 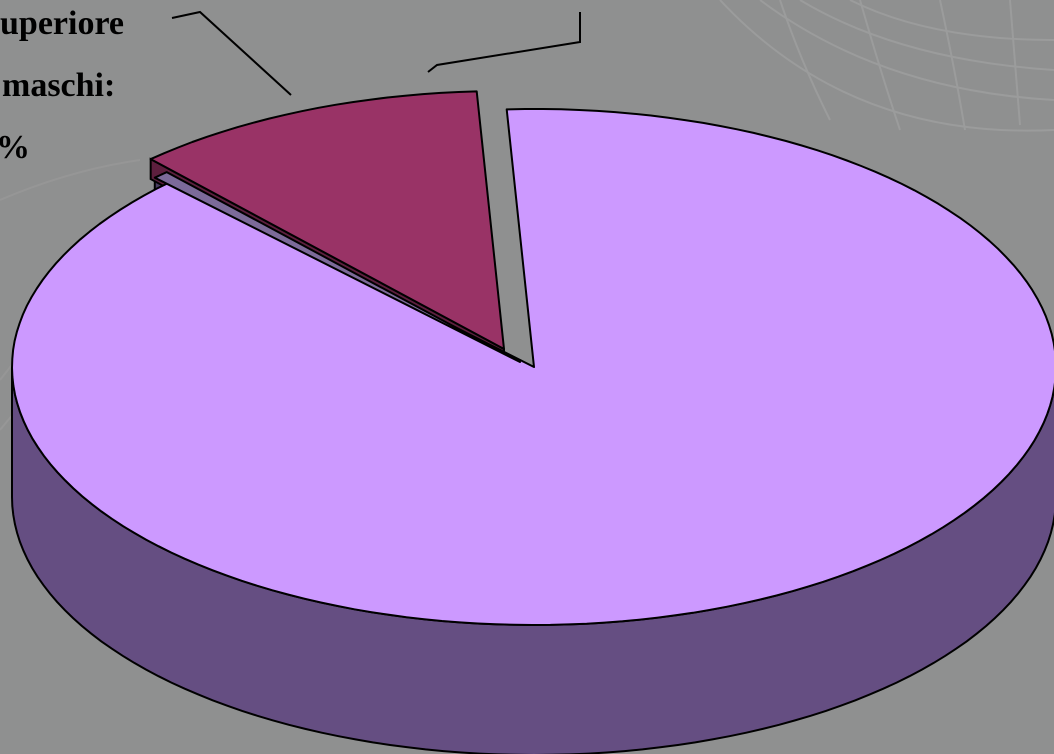 I want to click on slice-label-line-2: maschi:, so click(x=58, y=85).